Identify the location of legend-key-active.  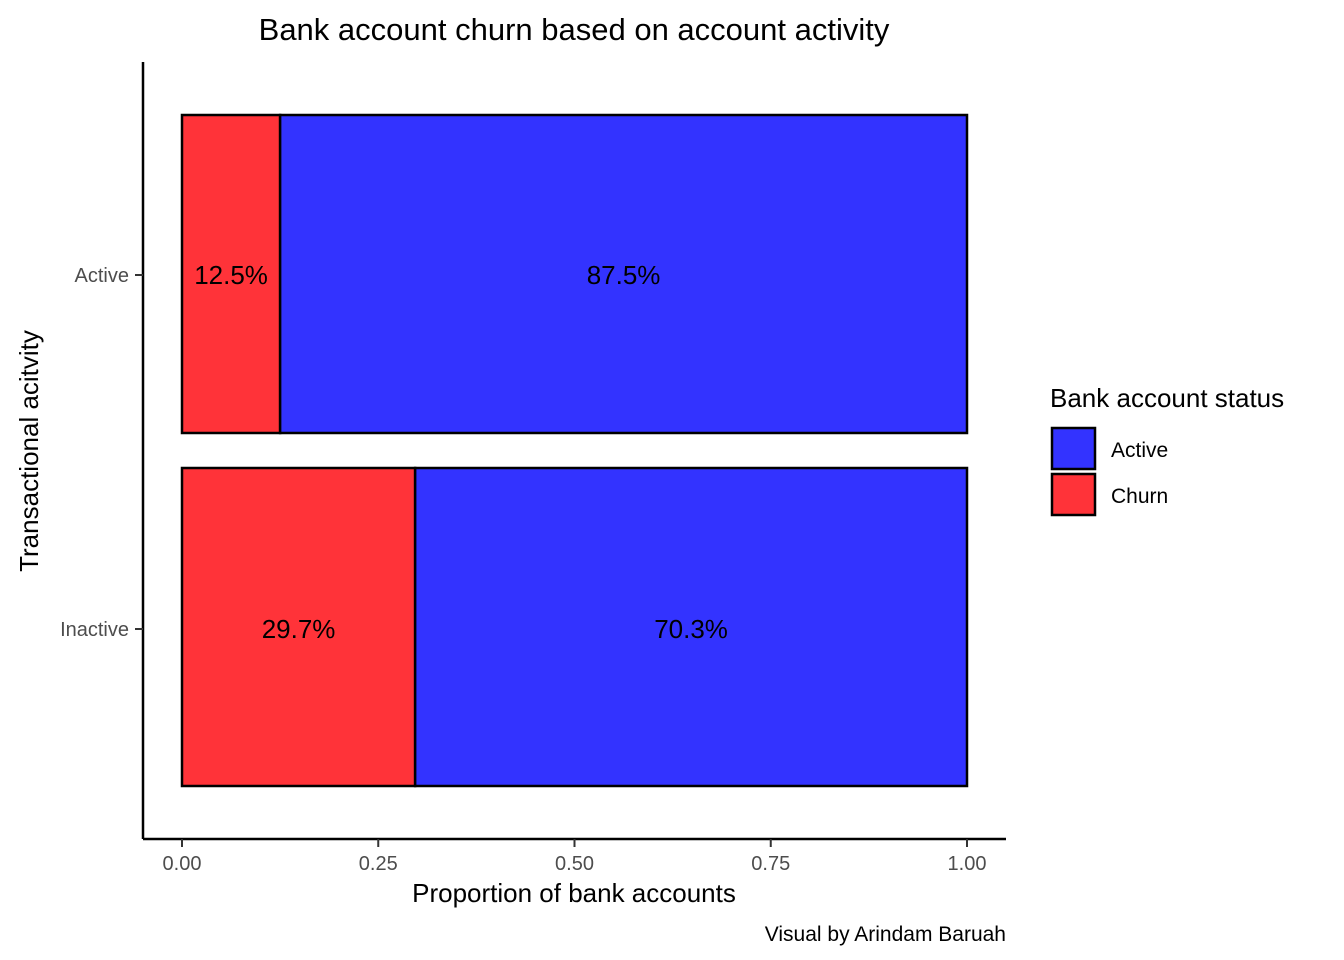
(1073, 448).